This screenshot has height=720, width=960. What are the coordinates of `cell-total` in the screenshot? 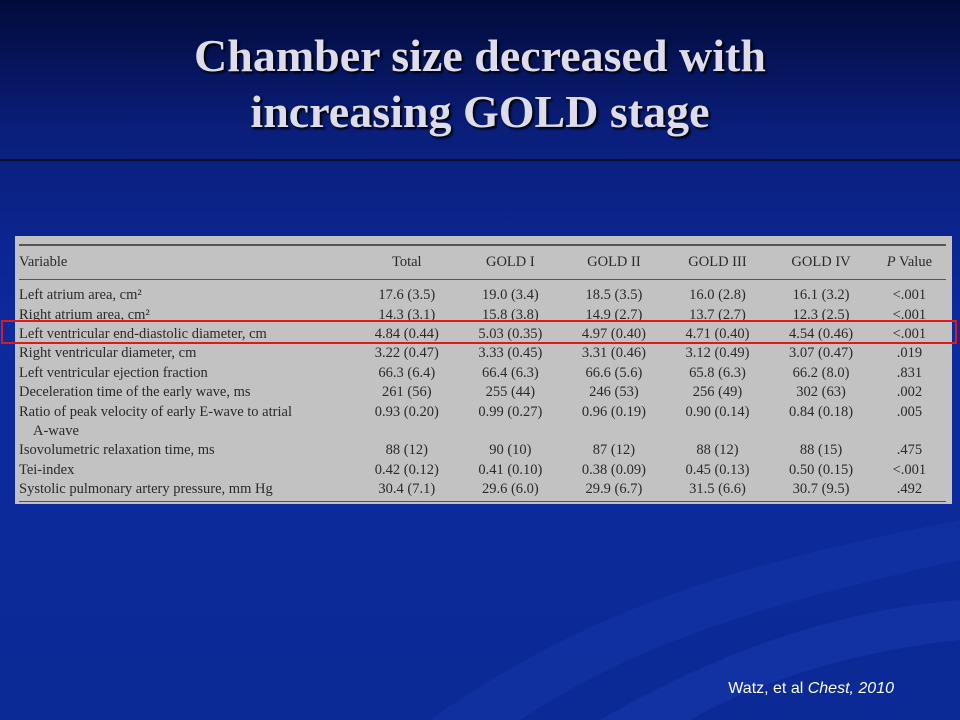 It's located at (407, 431).